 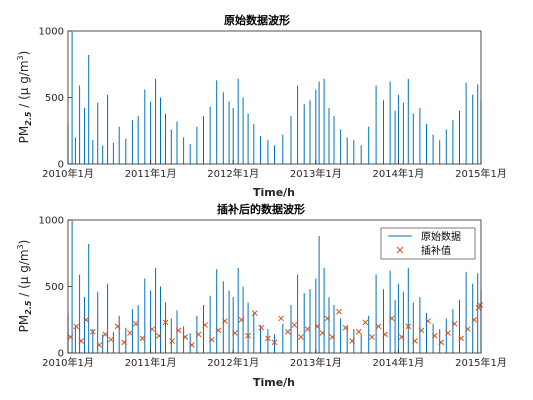 I want to click on legend: 原始数据 插补值, so click(x=428, y=243).